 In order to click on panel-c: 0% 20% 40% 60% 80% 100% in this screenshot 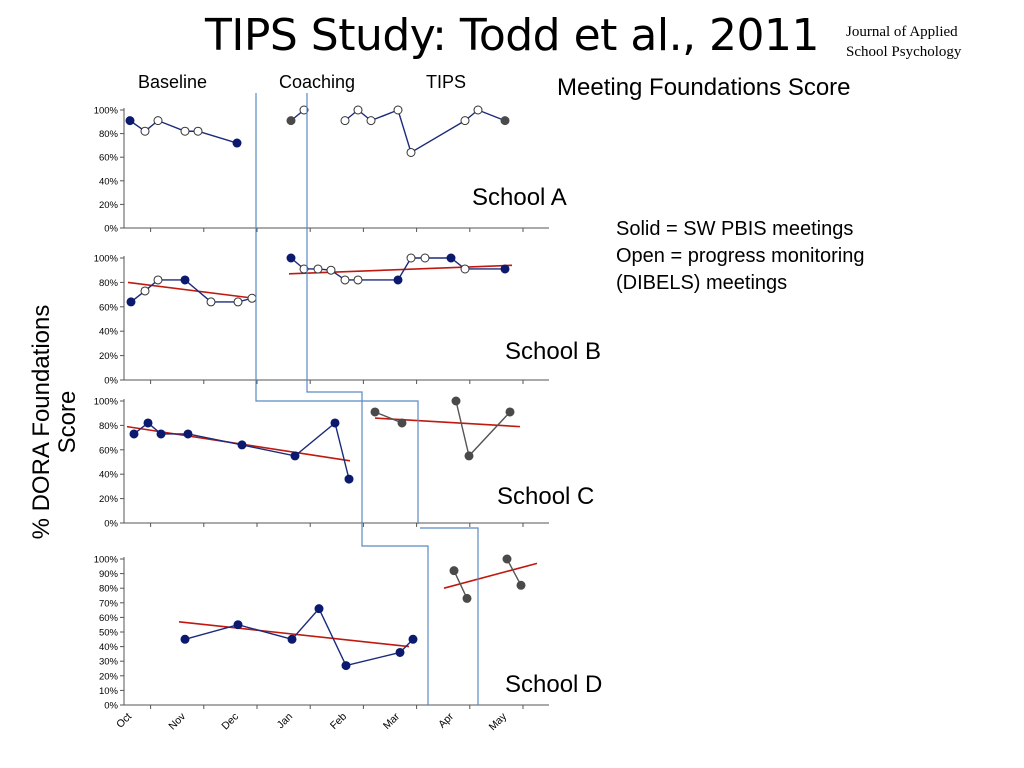, I will do `click(321, 463)`.